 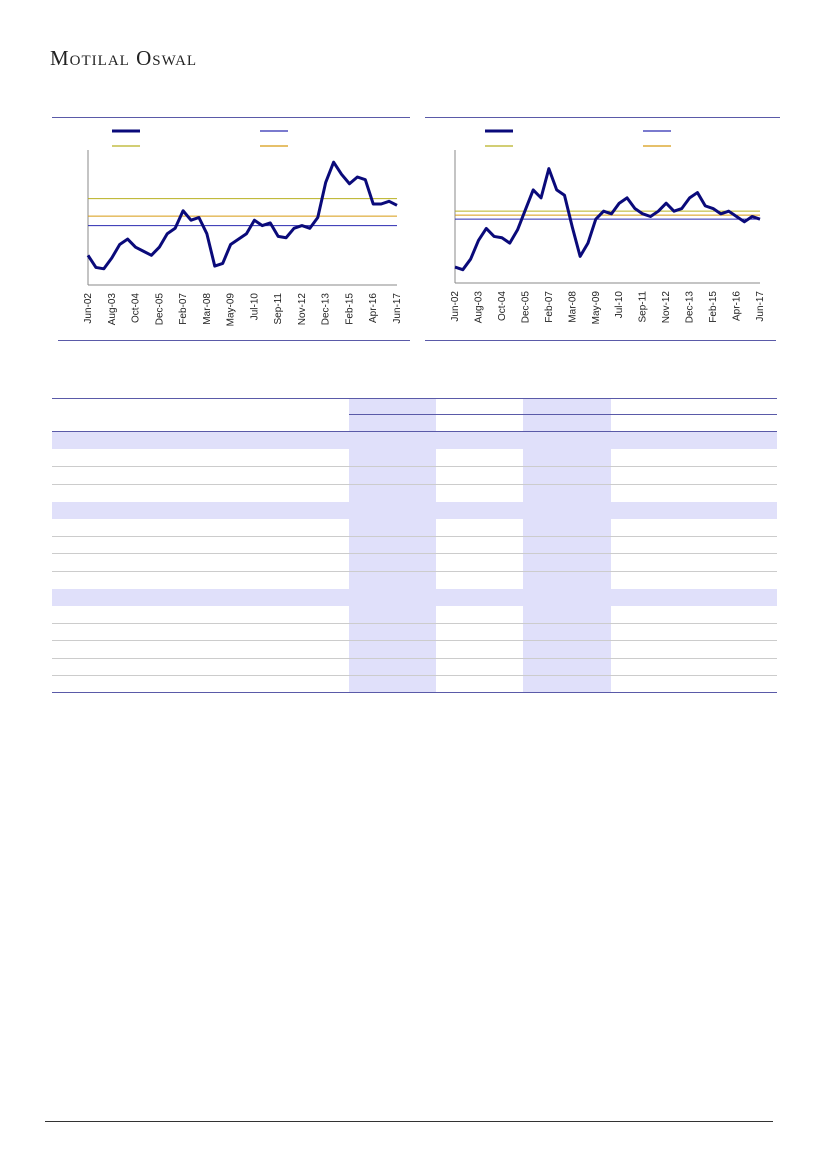 What do you see at coordinates (124, 58) in the screenshot?
I see `brand: Motilal Oswal` at bounding box center [124, 58].